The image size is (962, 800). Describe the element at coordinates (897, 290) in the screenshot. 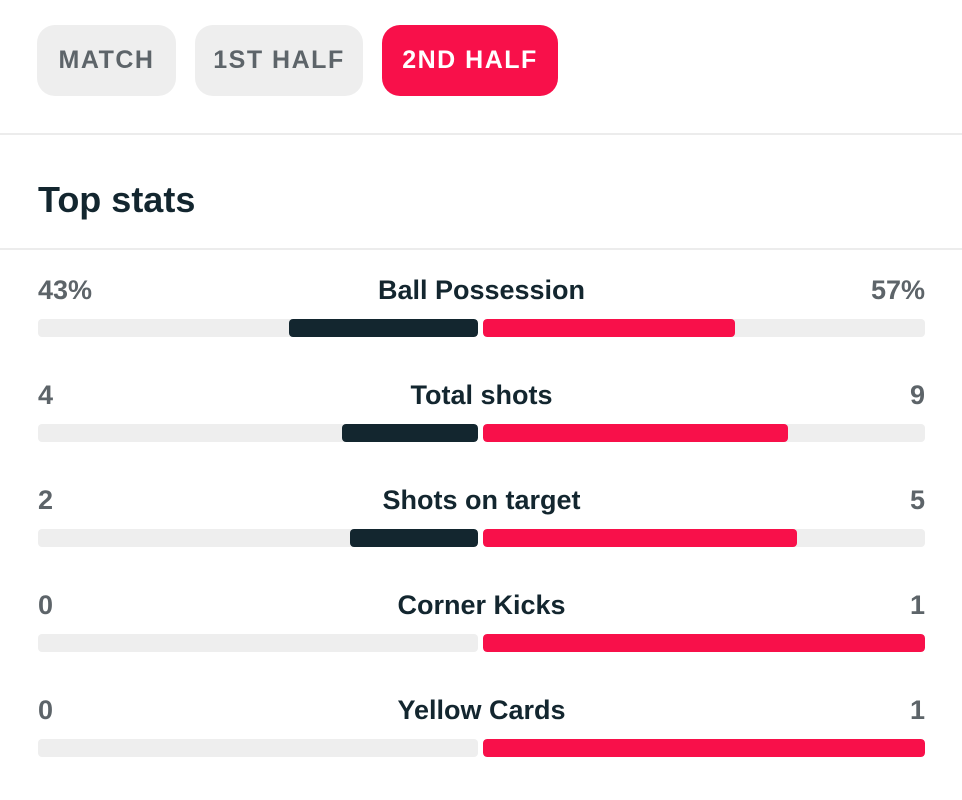

I see `away-value: 57%` at that location.